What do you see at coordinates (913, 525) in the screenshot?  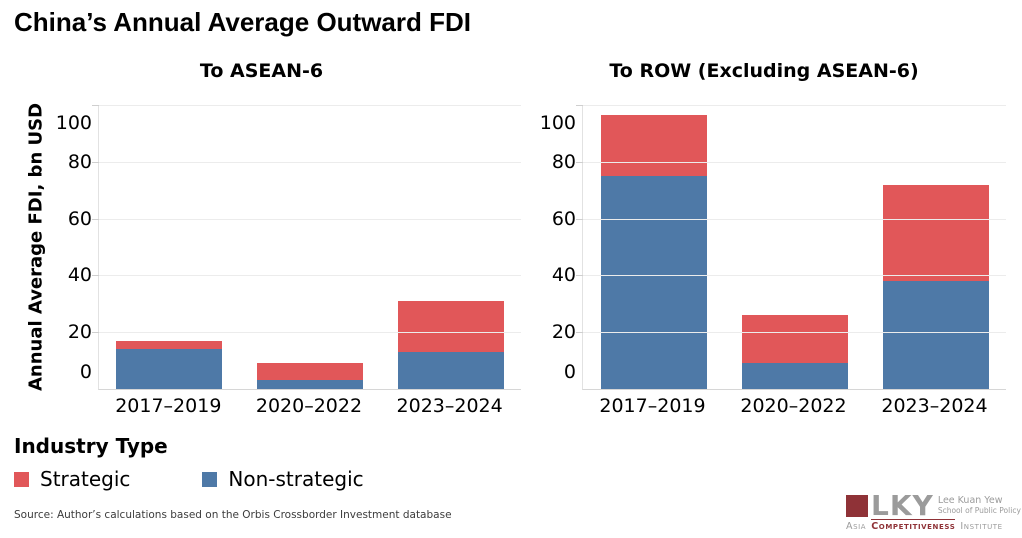 I see `logo-competitiveness-text: Competitiveness` at bounding box center [913, 525].